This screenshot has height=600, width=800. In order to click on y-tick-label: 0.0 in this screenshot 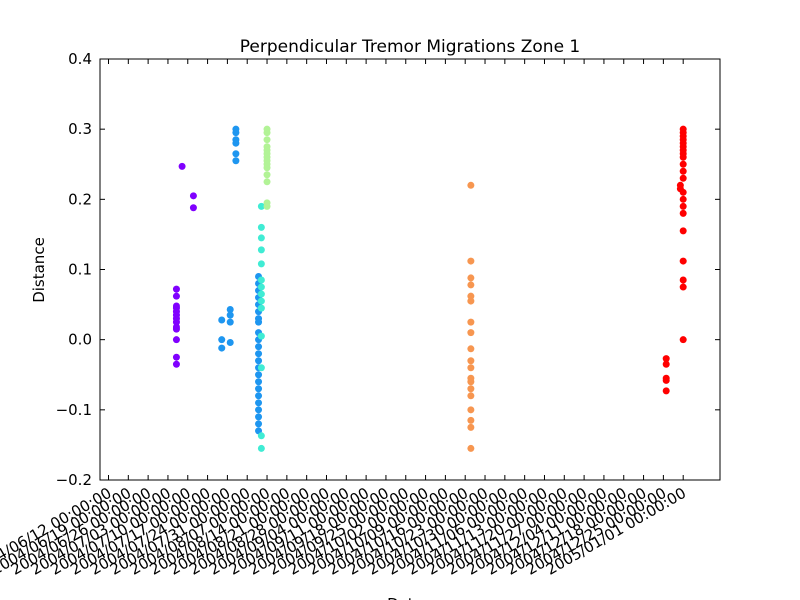, I will do `click(80, 340)`.